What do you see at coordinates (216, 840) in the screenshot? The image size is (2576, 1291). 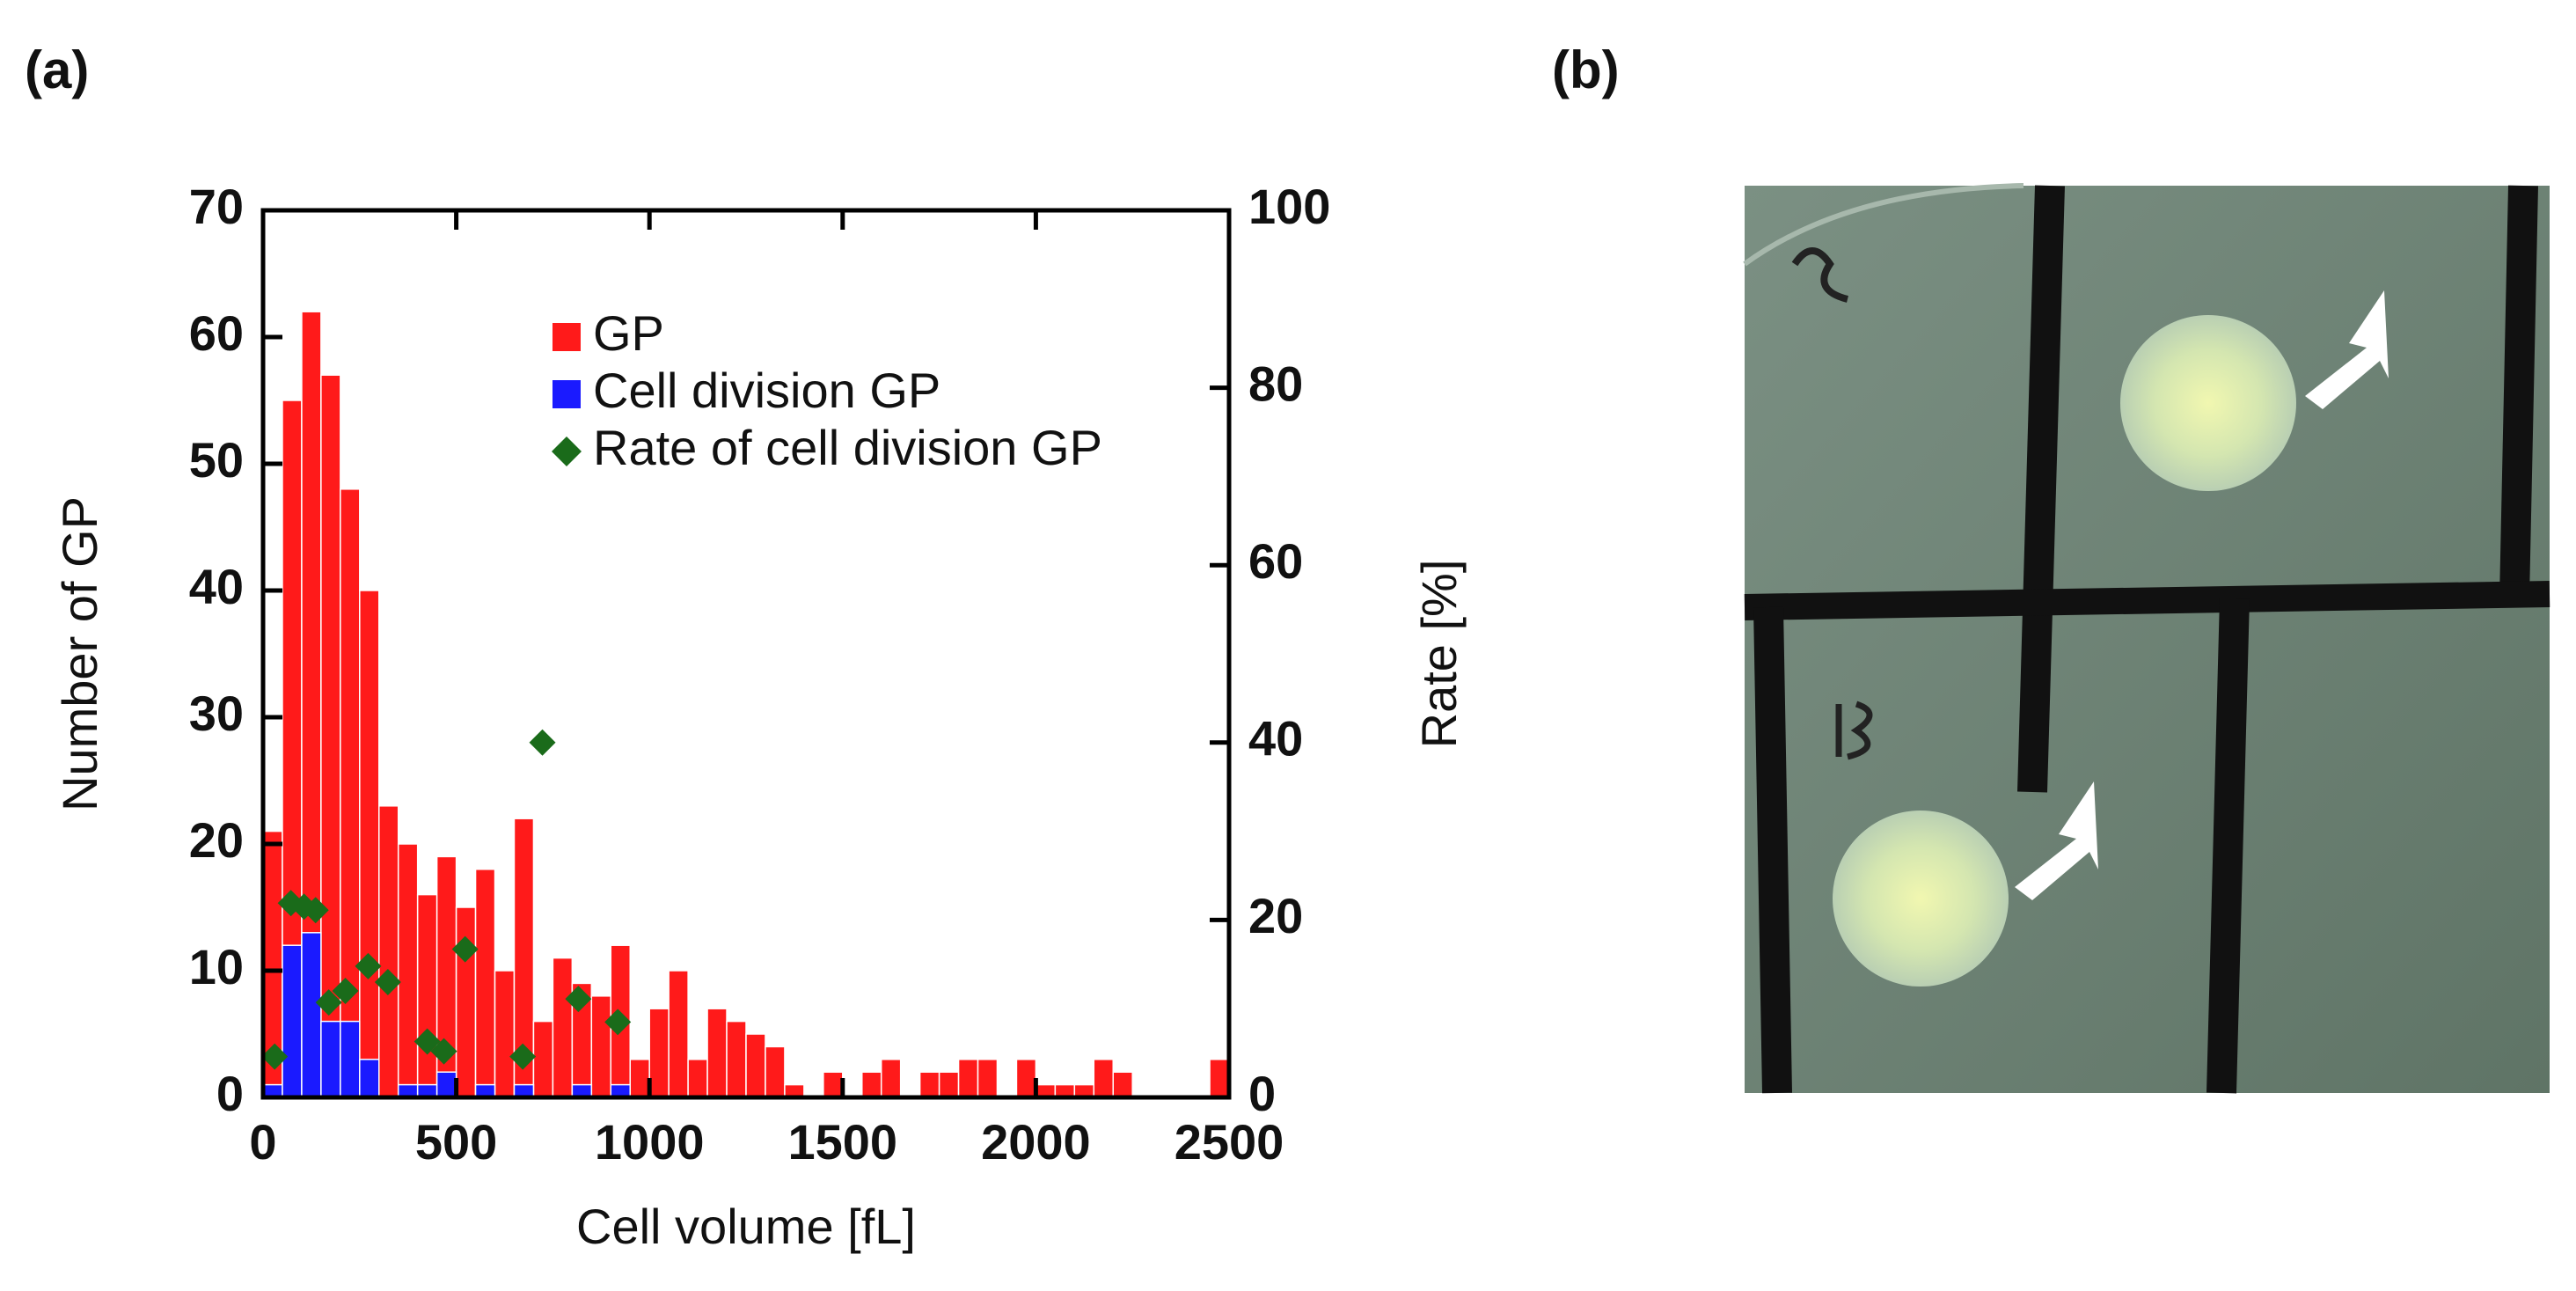 I see `y-tick-label: 20` at bounding box center [216, 840].